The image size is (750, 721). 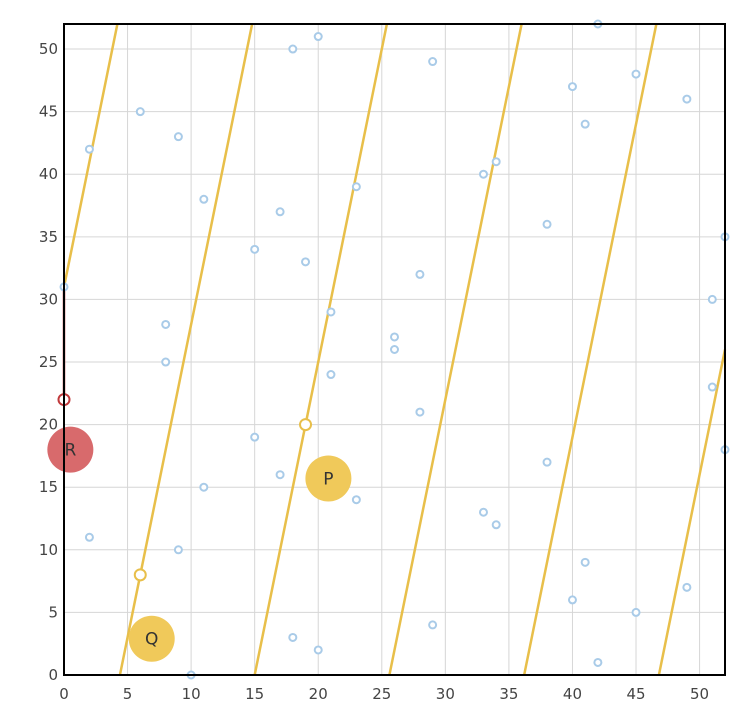 I want to click on x-axis-ticks: 0 5 10 15 20 25 30 35 40 45 50, so click(x=384, y=694).